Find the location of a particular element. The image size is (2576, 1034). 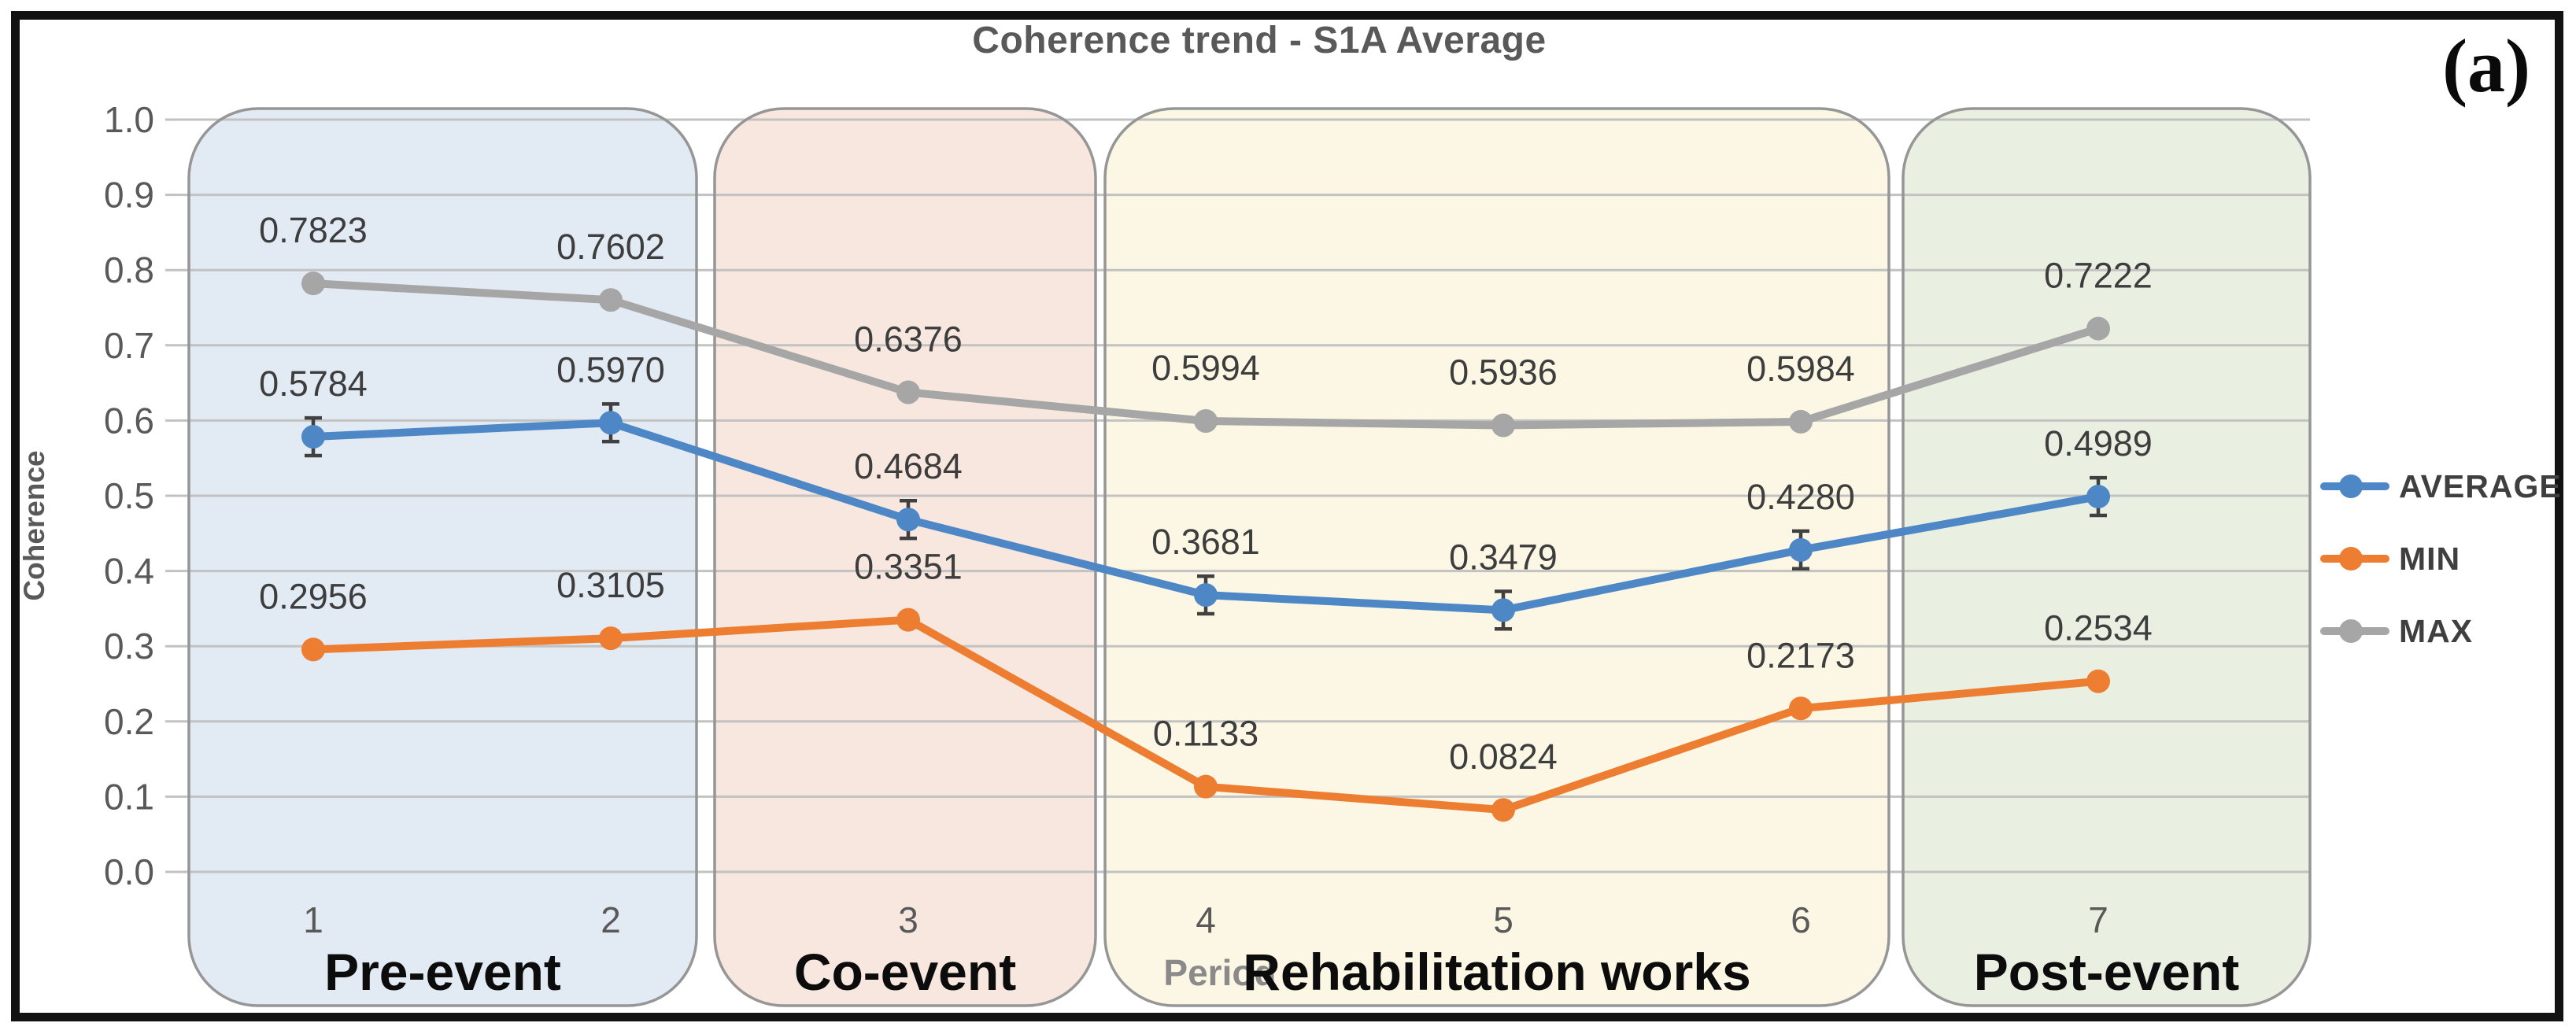

min-label-7: 0.2534 is located at coordinates (2098, 628).